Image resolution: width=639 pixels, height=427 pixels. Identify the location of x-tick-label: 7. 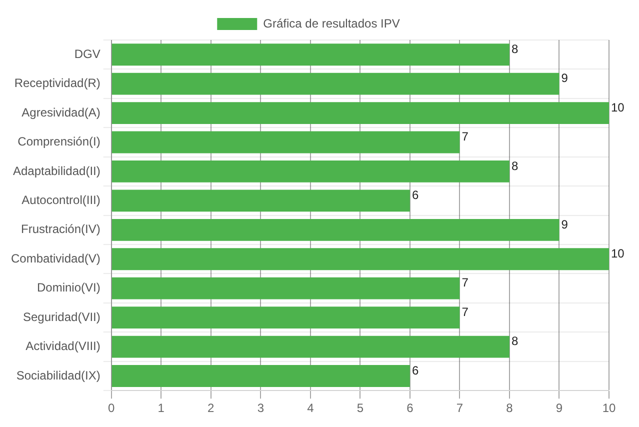
(460, 408).